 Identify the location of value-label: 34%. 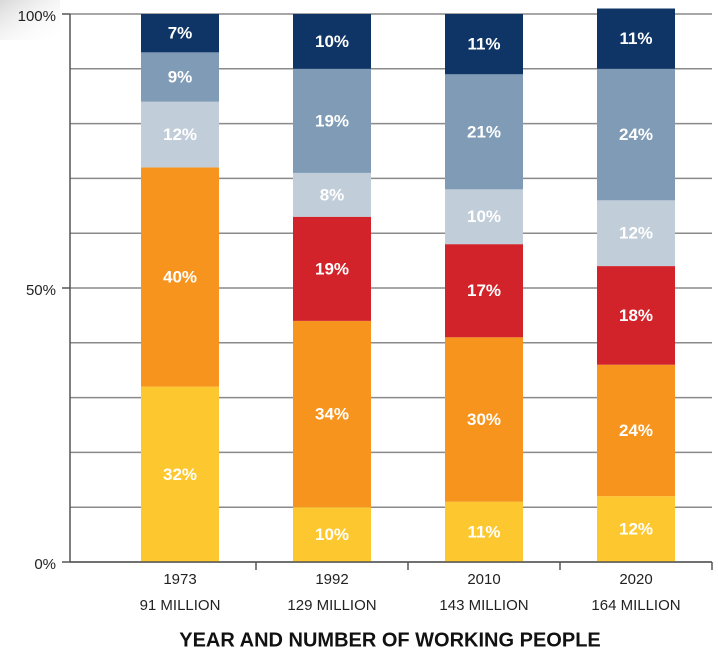
(332, 414).